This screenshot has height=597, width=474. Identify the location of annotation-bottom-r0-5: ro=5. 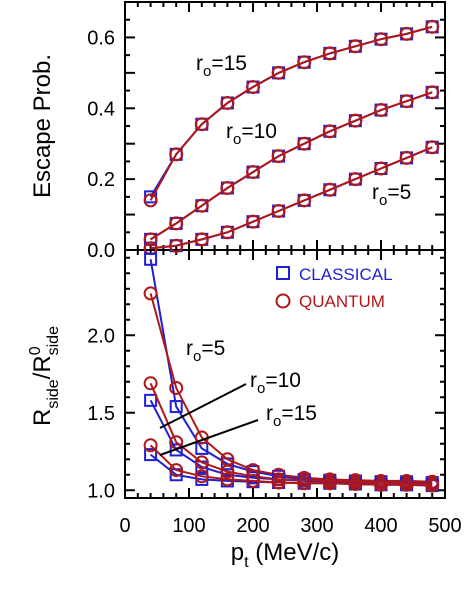
(205, 351).